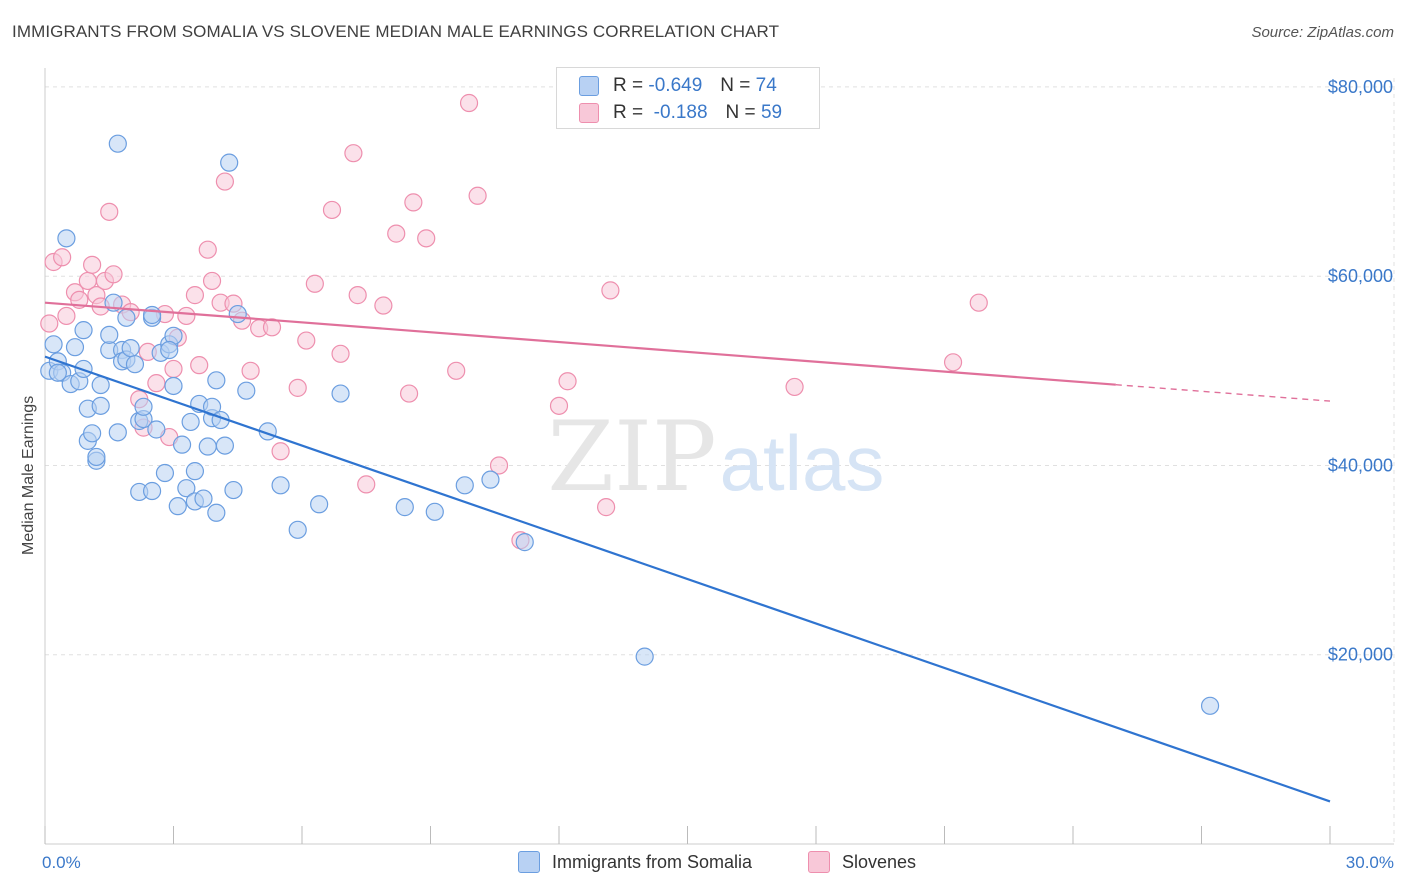 Image resolution: width=1406 pixels, height=892 pixels. I want to click on legend-row-slovenes: R = -0.188 N = 59, so click(680, 113).